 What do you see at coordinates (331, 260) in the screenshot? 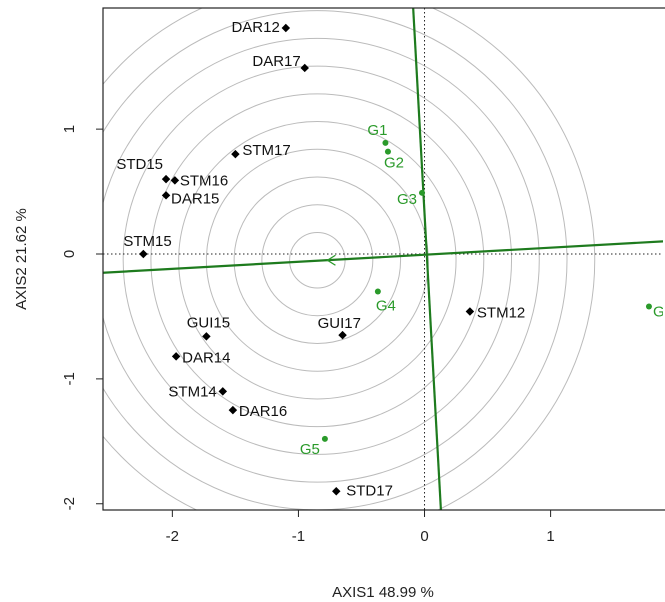
I see `average-environment-arrow` at bounding box center [331, 260].